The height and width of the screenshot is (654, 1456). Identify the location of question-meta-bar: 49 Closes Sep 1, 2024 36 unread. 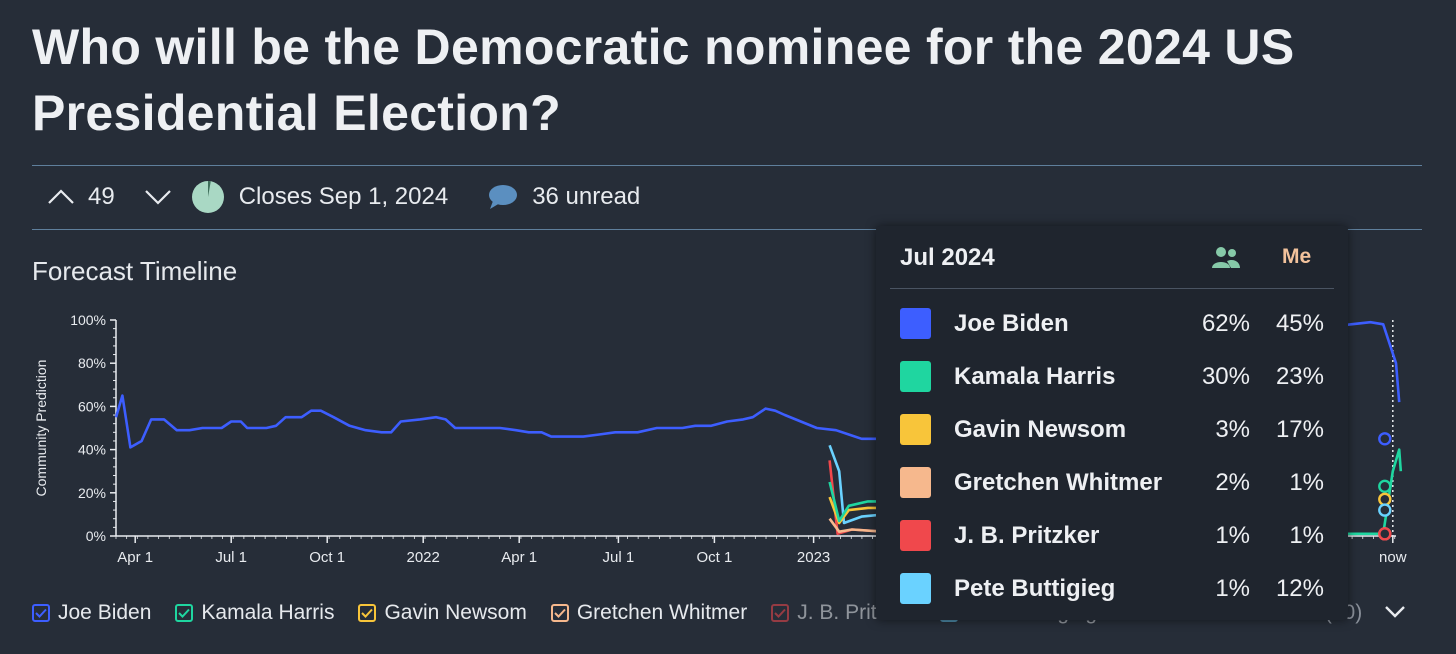
(336, 197).